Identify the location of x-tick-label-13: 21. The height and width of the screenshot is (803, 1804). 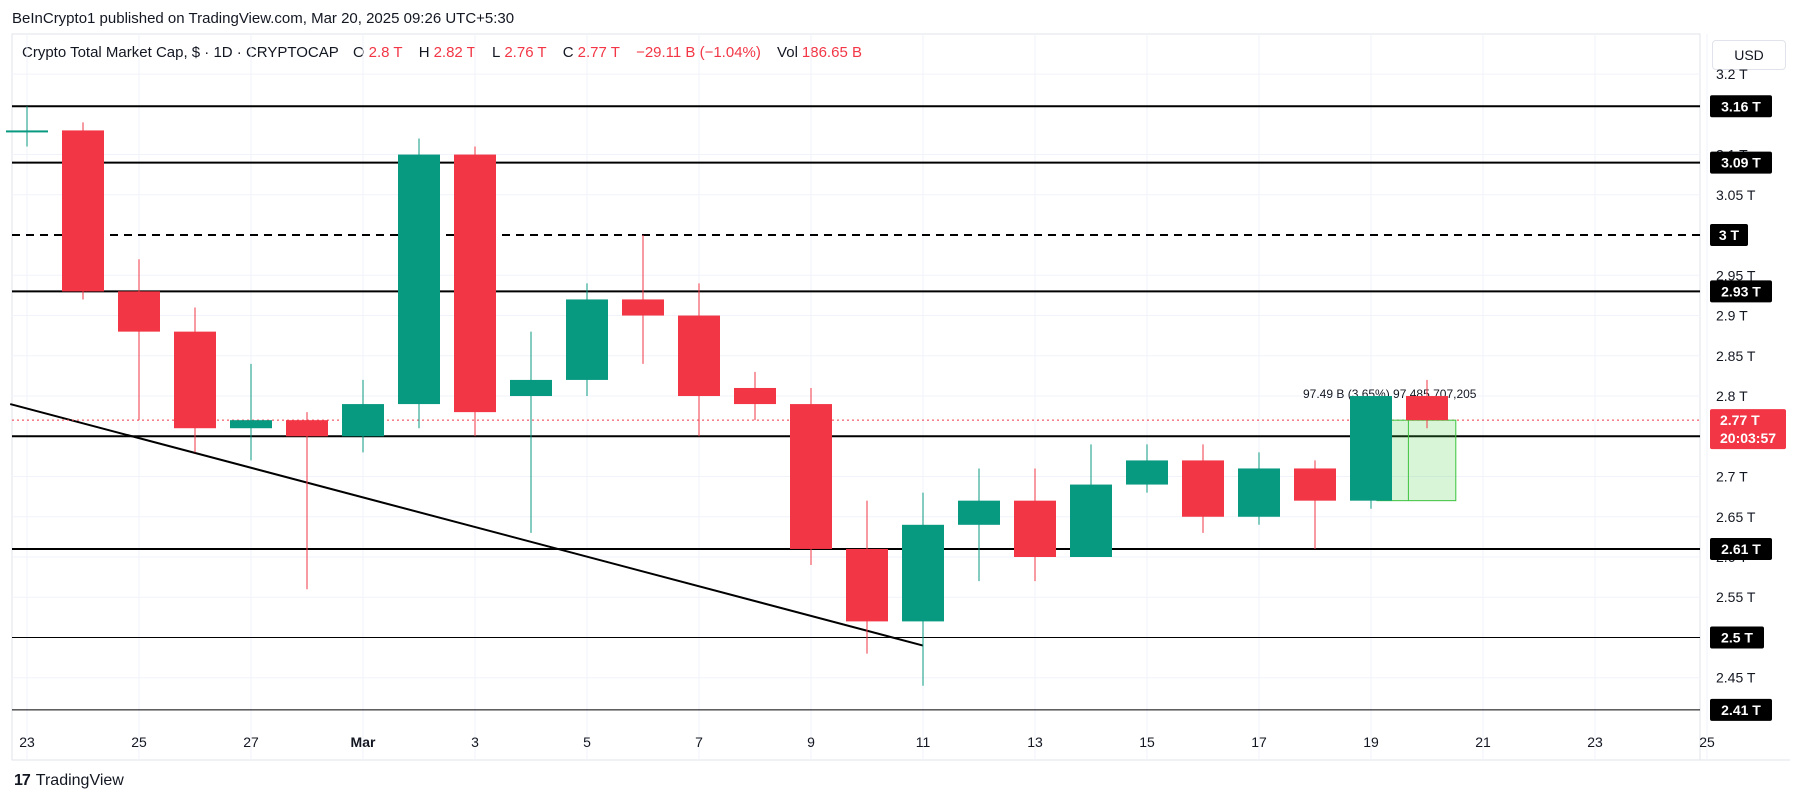
(1483, 742).